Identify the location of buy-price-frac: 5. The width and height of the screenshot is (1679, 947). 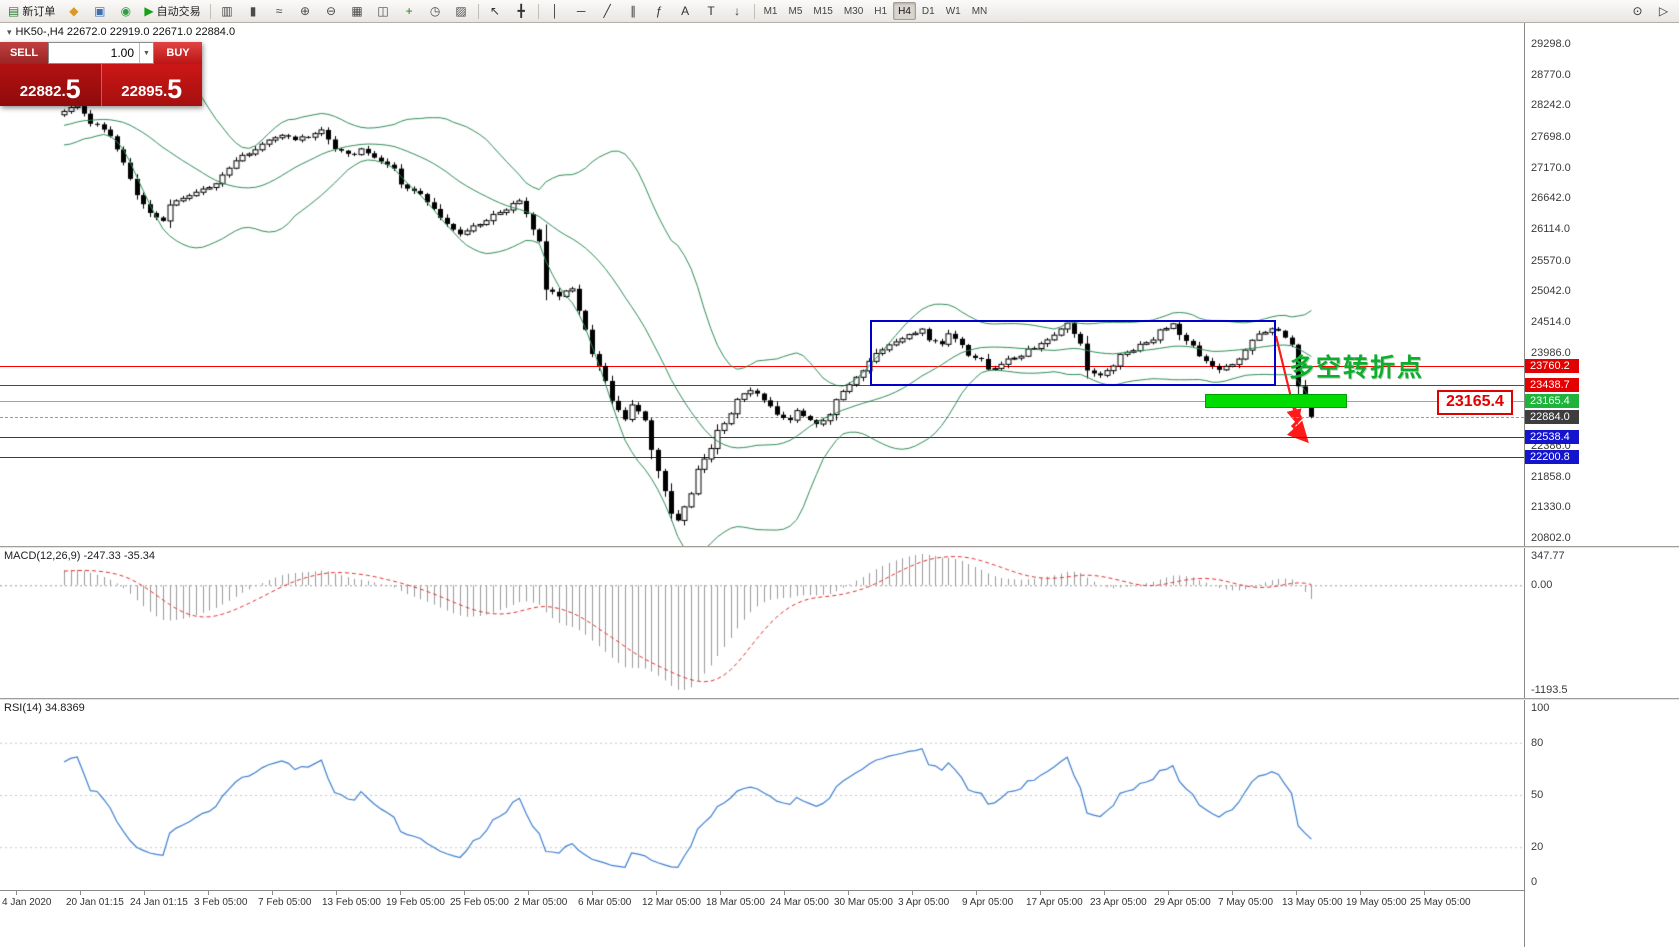
(175, 89).